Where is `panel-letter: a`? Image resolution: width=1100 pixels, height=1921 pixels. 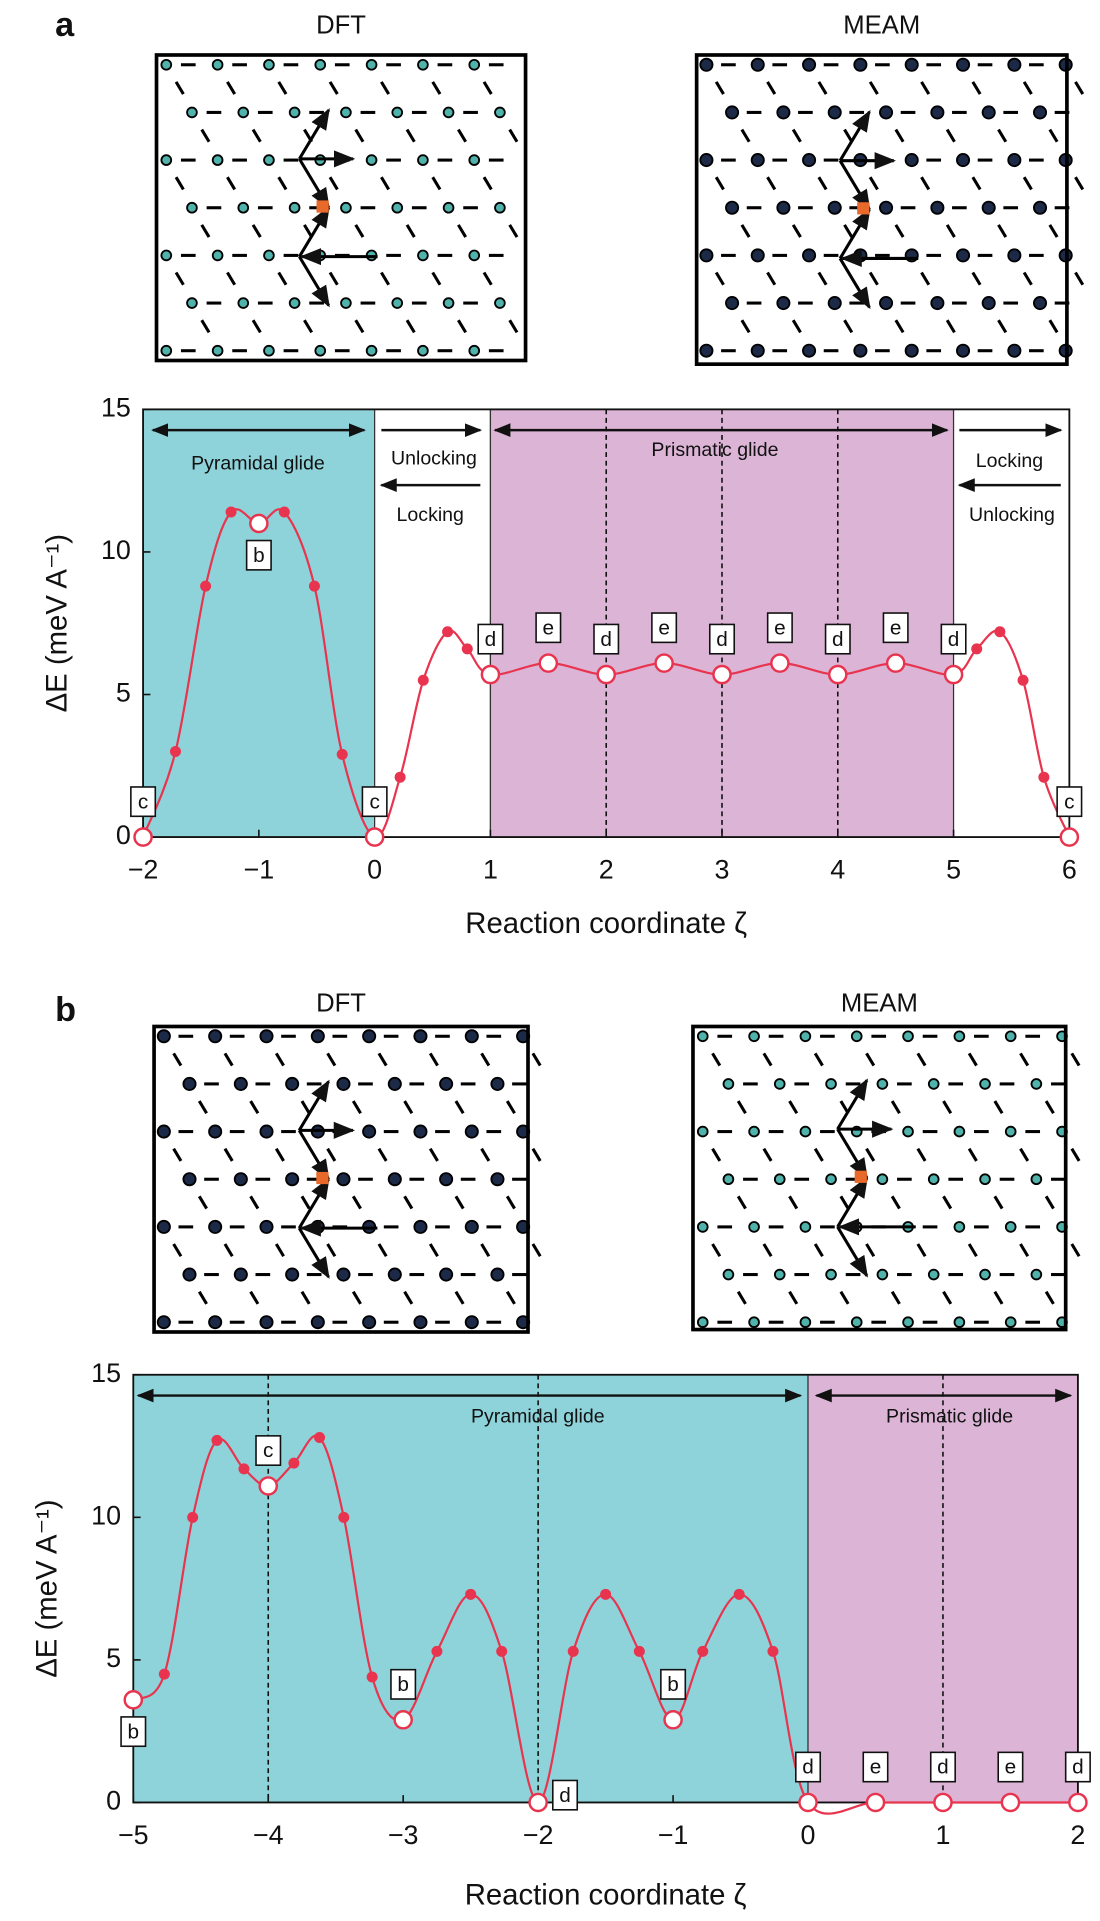 panel-letter: a is located at coordinates (65, 25).